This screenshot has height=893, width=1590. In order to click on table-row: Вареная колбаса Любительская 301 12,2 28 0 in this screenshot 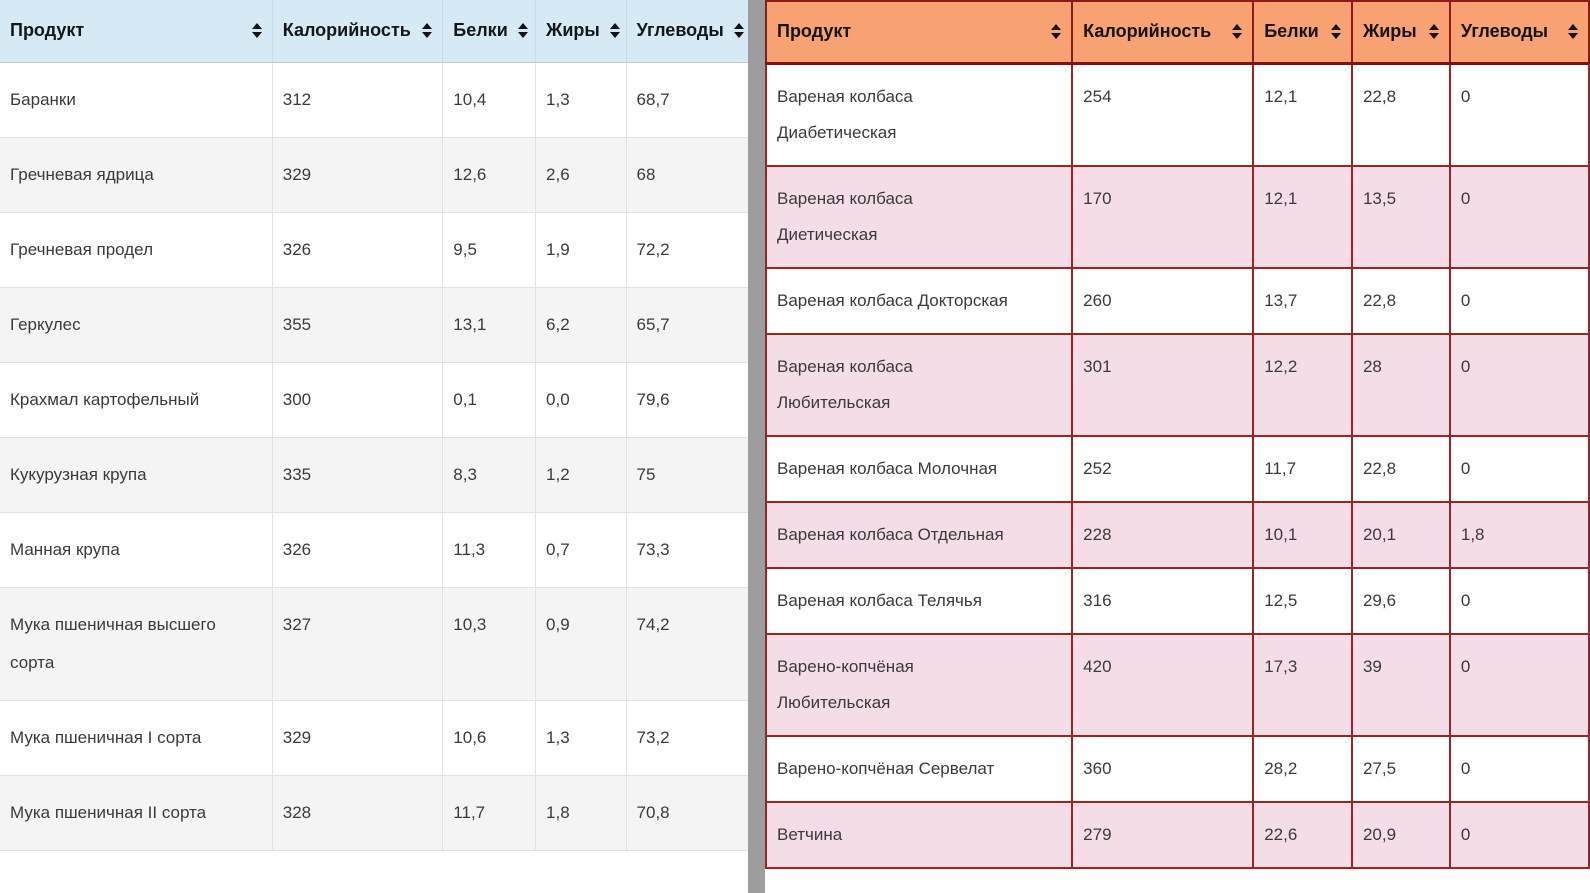, I will do `click(1177, 384)`.